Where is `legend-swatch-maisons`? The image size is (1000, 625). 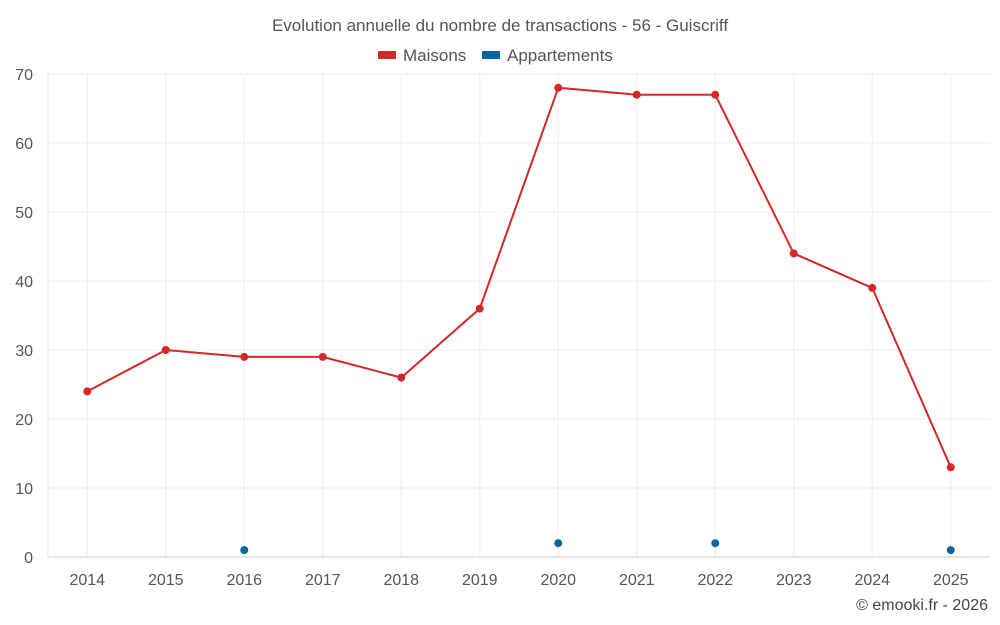
legend-swatch-maisons is located at coordinates (387, 55).